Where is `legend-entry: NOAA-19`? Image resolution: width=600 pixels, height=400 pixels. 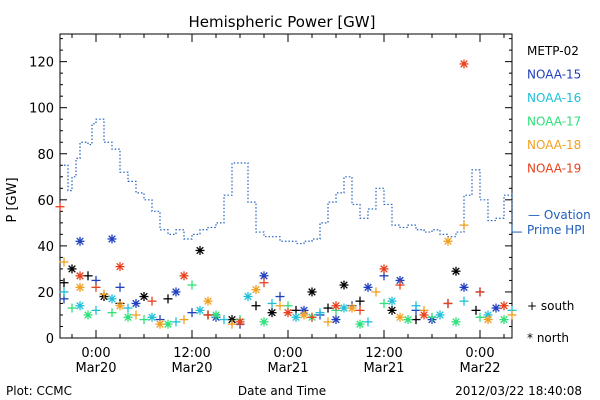 legend-entry: NOAA-19 is located at coordinates (554, 169).